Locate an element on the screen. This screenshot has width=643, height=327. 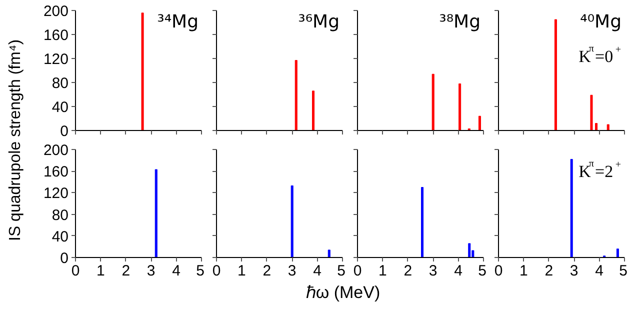
chart-title: ³⁴Mg is located at coordinates (178, 22).